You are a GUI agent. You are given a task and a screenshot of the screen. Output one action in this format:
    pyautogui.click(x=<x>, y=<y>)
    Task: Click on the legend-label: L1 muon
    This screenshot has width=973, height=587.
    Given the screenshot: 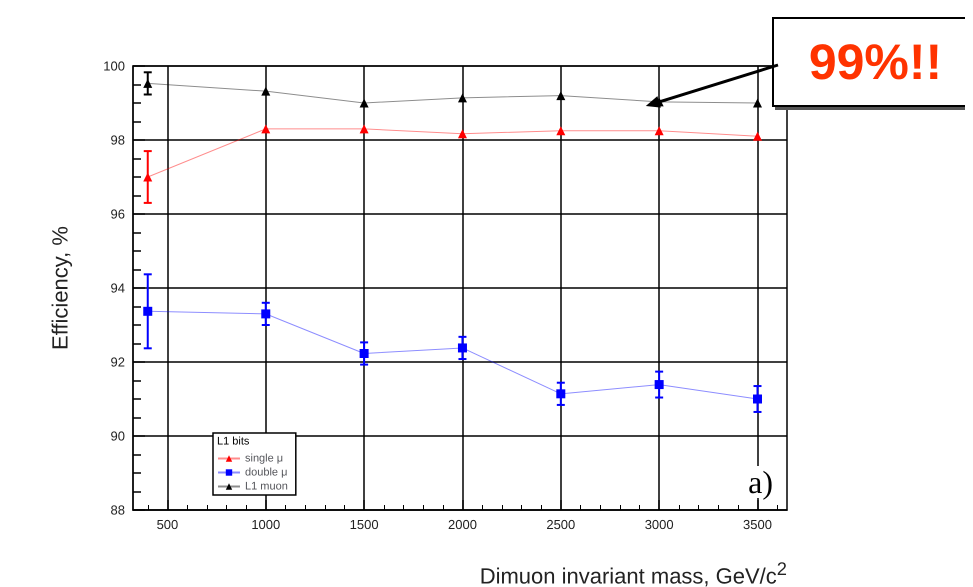 What is the action you would take?
    pyautogui.click(x=266, y=486)
    